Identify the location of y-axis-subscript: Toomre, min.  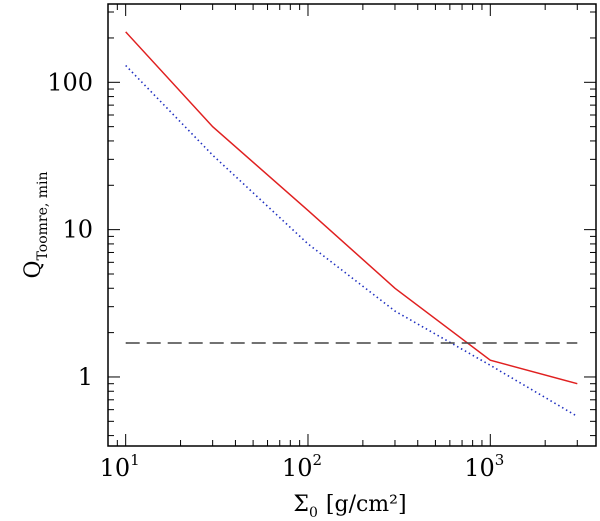
(43, 215).